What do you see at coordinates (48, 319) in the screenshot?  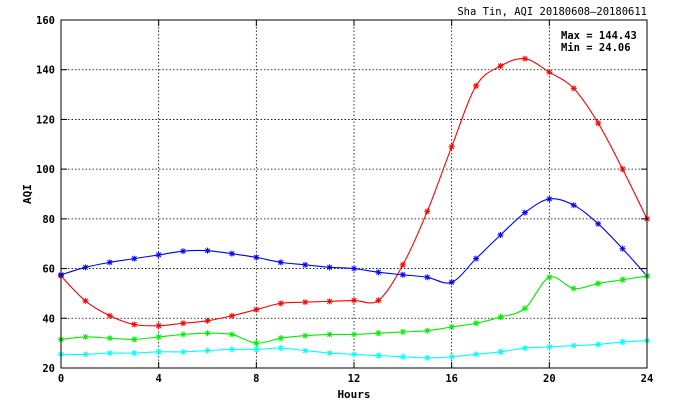 I see `y-tick-label: 40` at bounding box center [48, 319].